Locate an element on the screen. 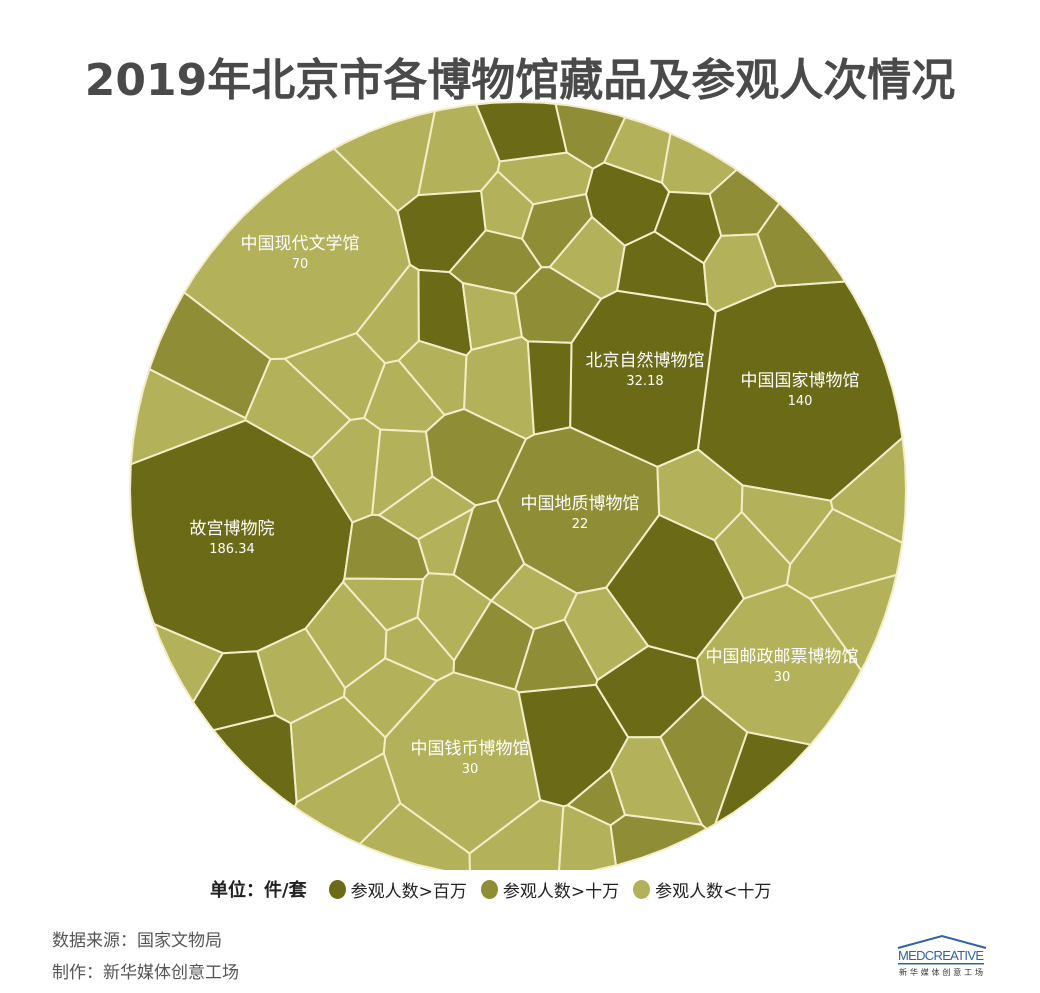  svg-text: 新华媒体创意工场 is located at coordinates (941, 972).